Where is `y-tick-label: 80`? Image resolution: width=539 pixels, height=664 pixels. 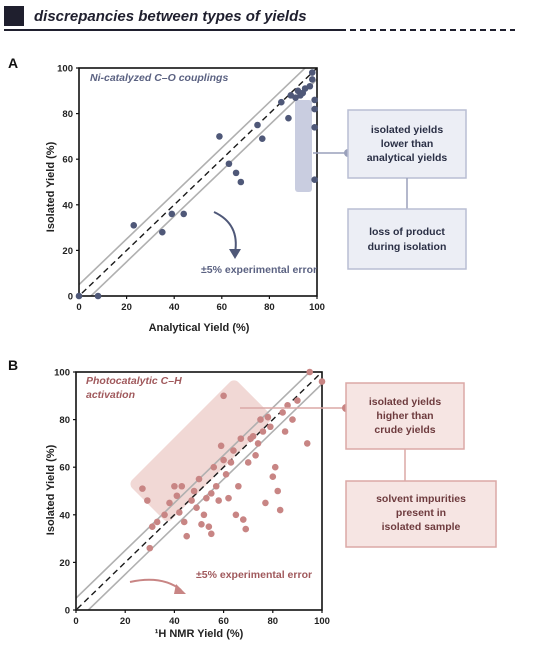 y-tick-label: 80 is located at coordinates (67, 114).